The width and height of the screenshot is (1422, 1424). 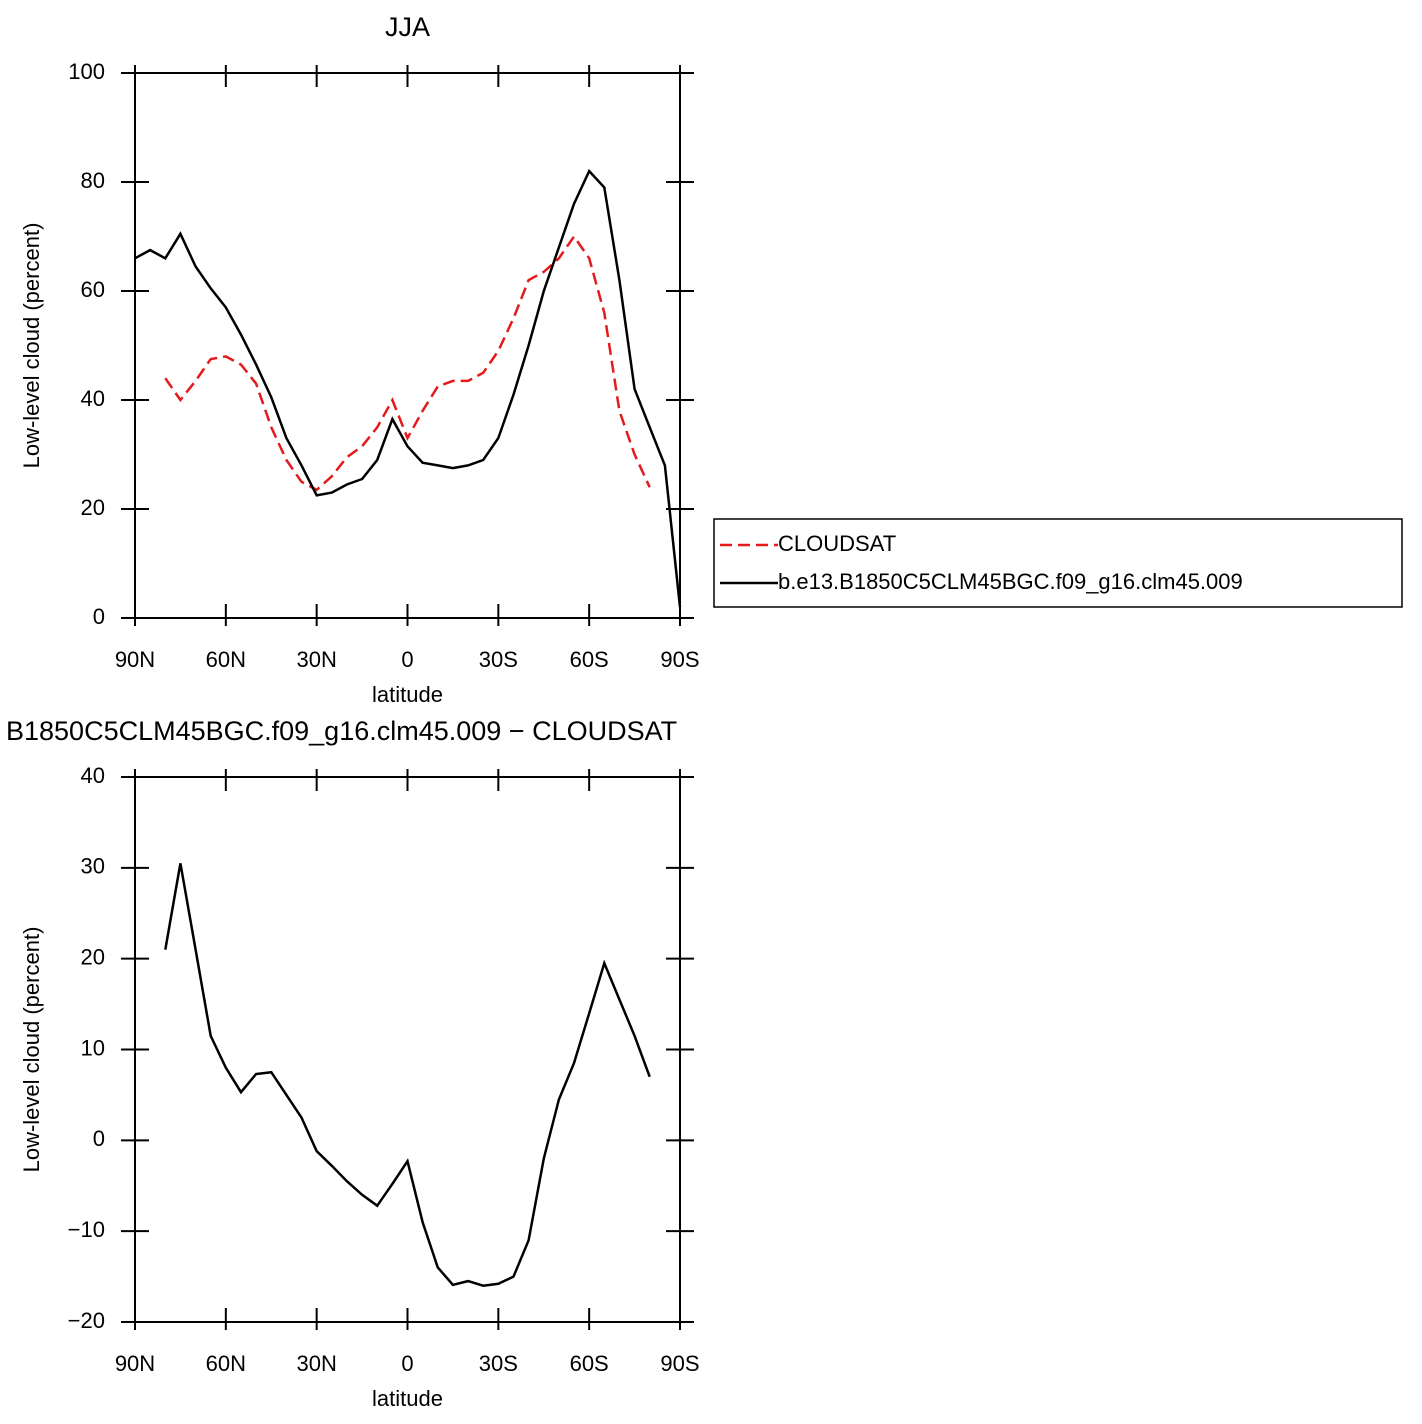 I want to click on y-tick-label: 60, so click(x=93, y=289).